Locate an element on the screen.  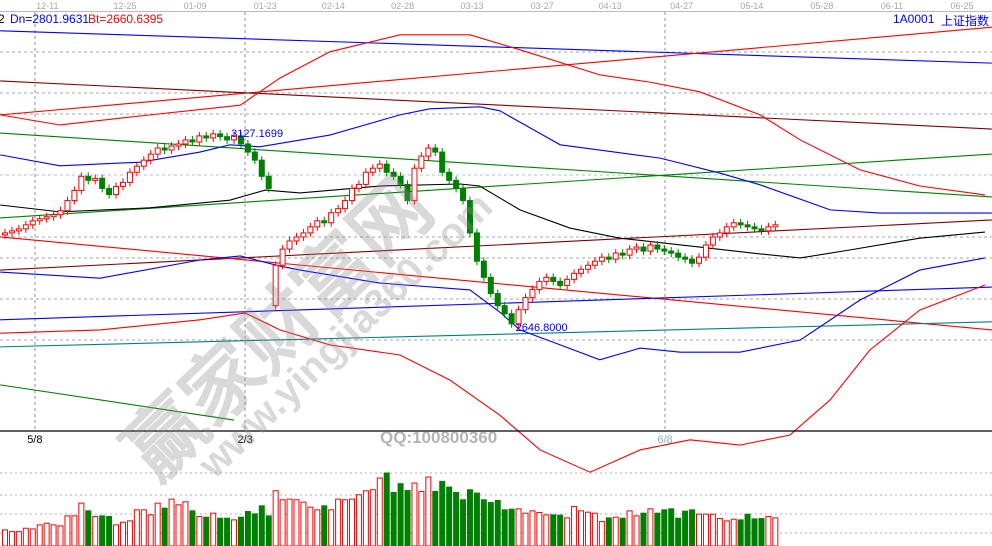
top-axis-label: 01-23 is located at coordinates (265, 6).